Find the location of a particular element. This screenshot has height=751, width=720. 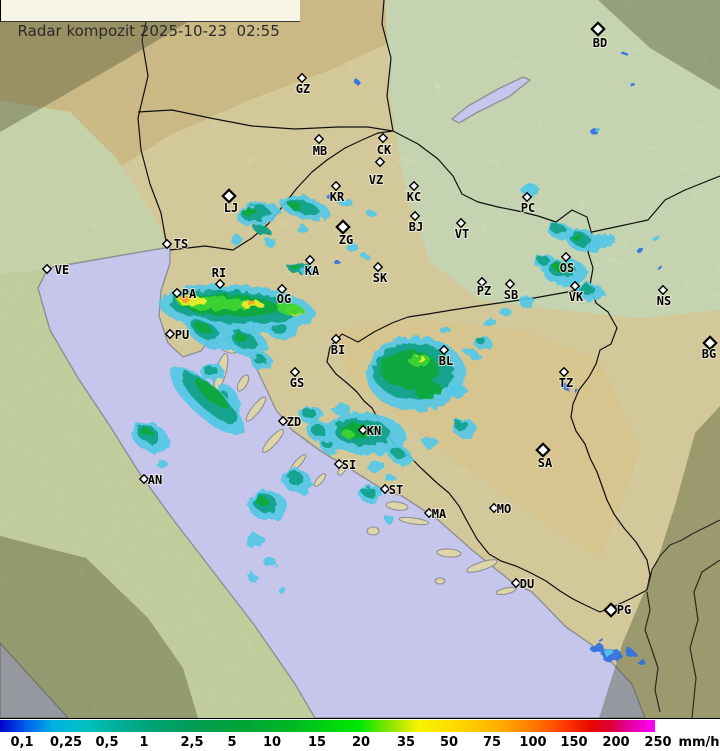

station-SA: SA is located at coordinates (544, 456).